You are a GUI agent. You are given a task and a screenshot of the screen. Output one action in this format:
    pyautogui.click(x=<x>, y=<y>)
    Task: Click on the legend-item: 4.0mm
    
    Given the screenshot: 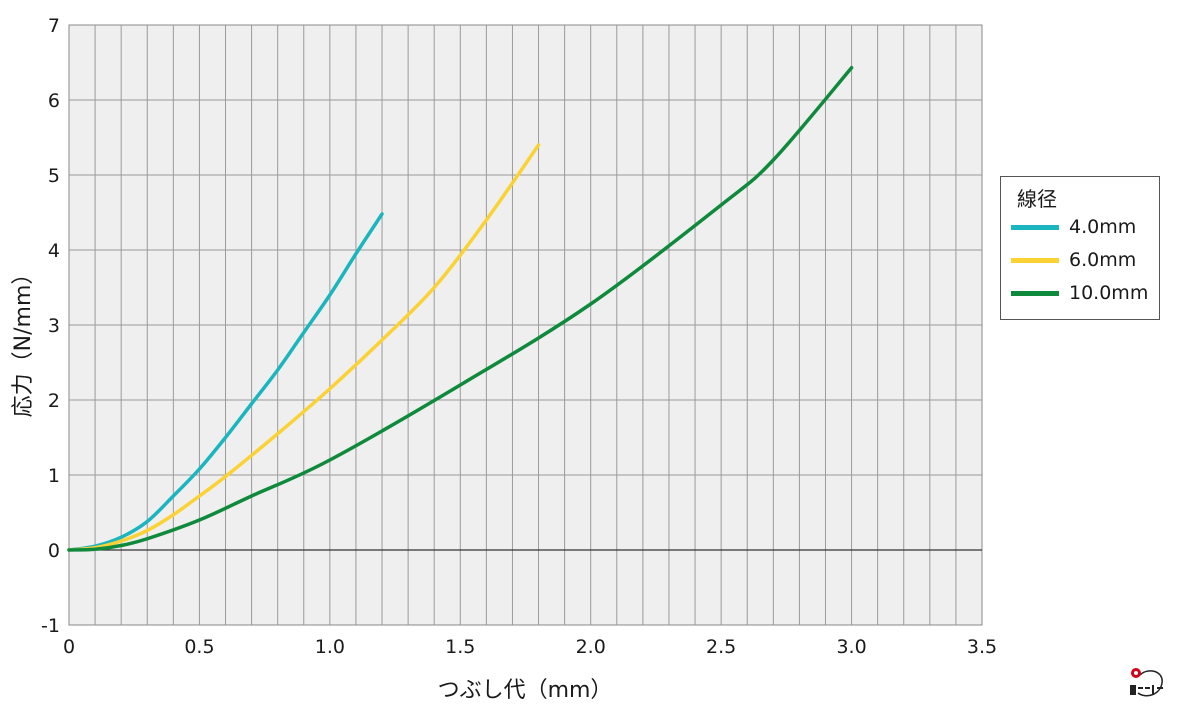 What is the action you would take?
    pyautogui.click(x=1073, y=227)
    